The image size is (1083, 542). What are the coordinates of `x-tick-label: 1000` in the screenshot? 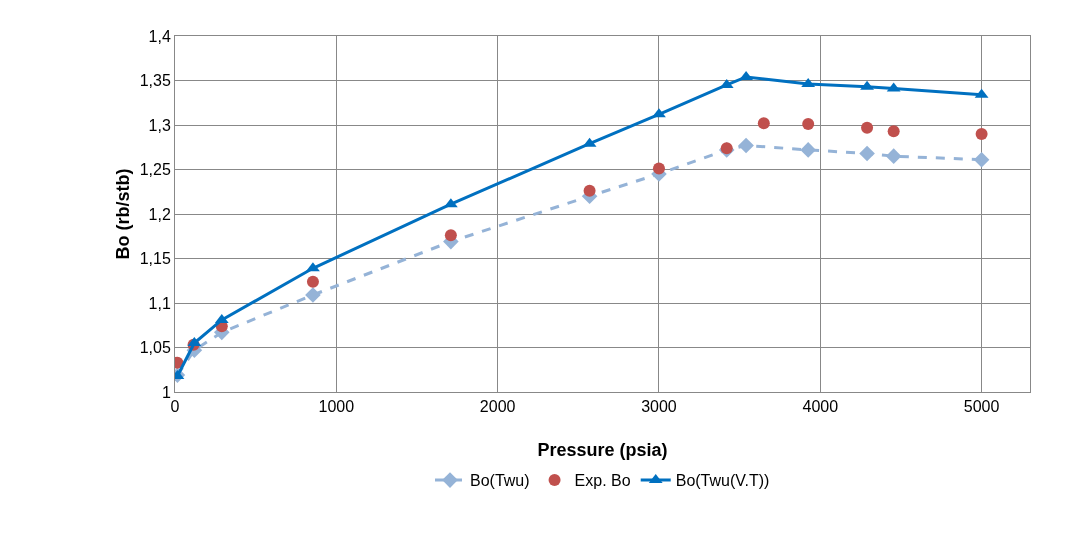 It's located at (336, 407).